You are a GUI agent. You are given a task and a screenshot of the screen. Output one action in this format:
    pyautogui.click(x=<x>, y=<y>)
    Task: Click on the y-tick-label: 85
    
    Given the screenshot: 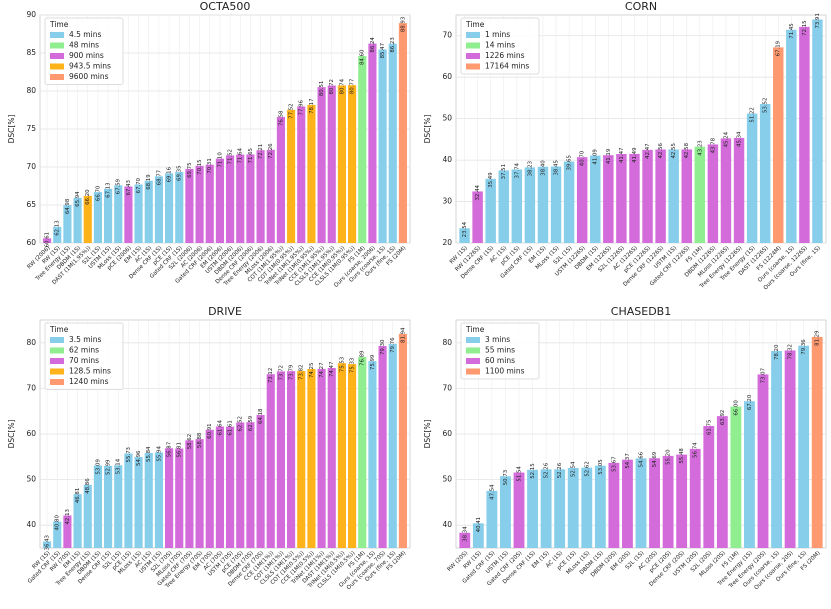 What is the action you would take?
    pyautogui.click(x=31, y=52)
    